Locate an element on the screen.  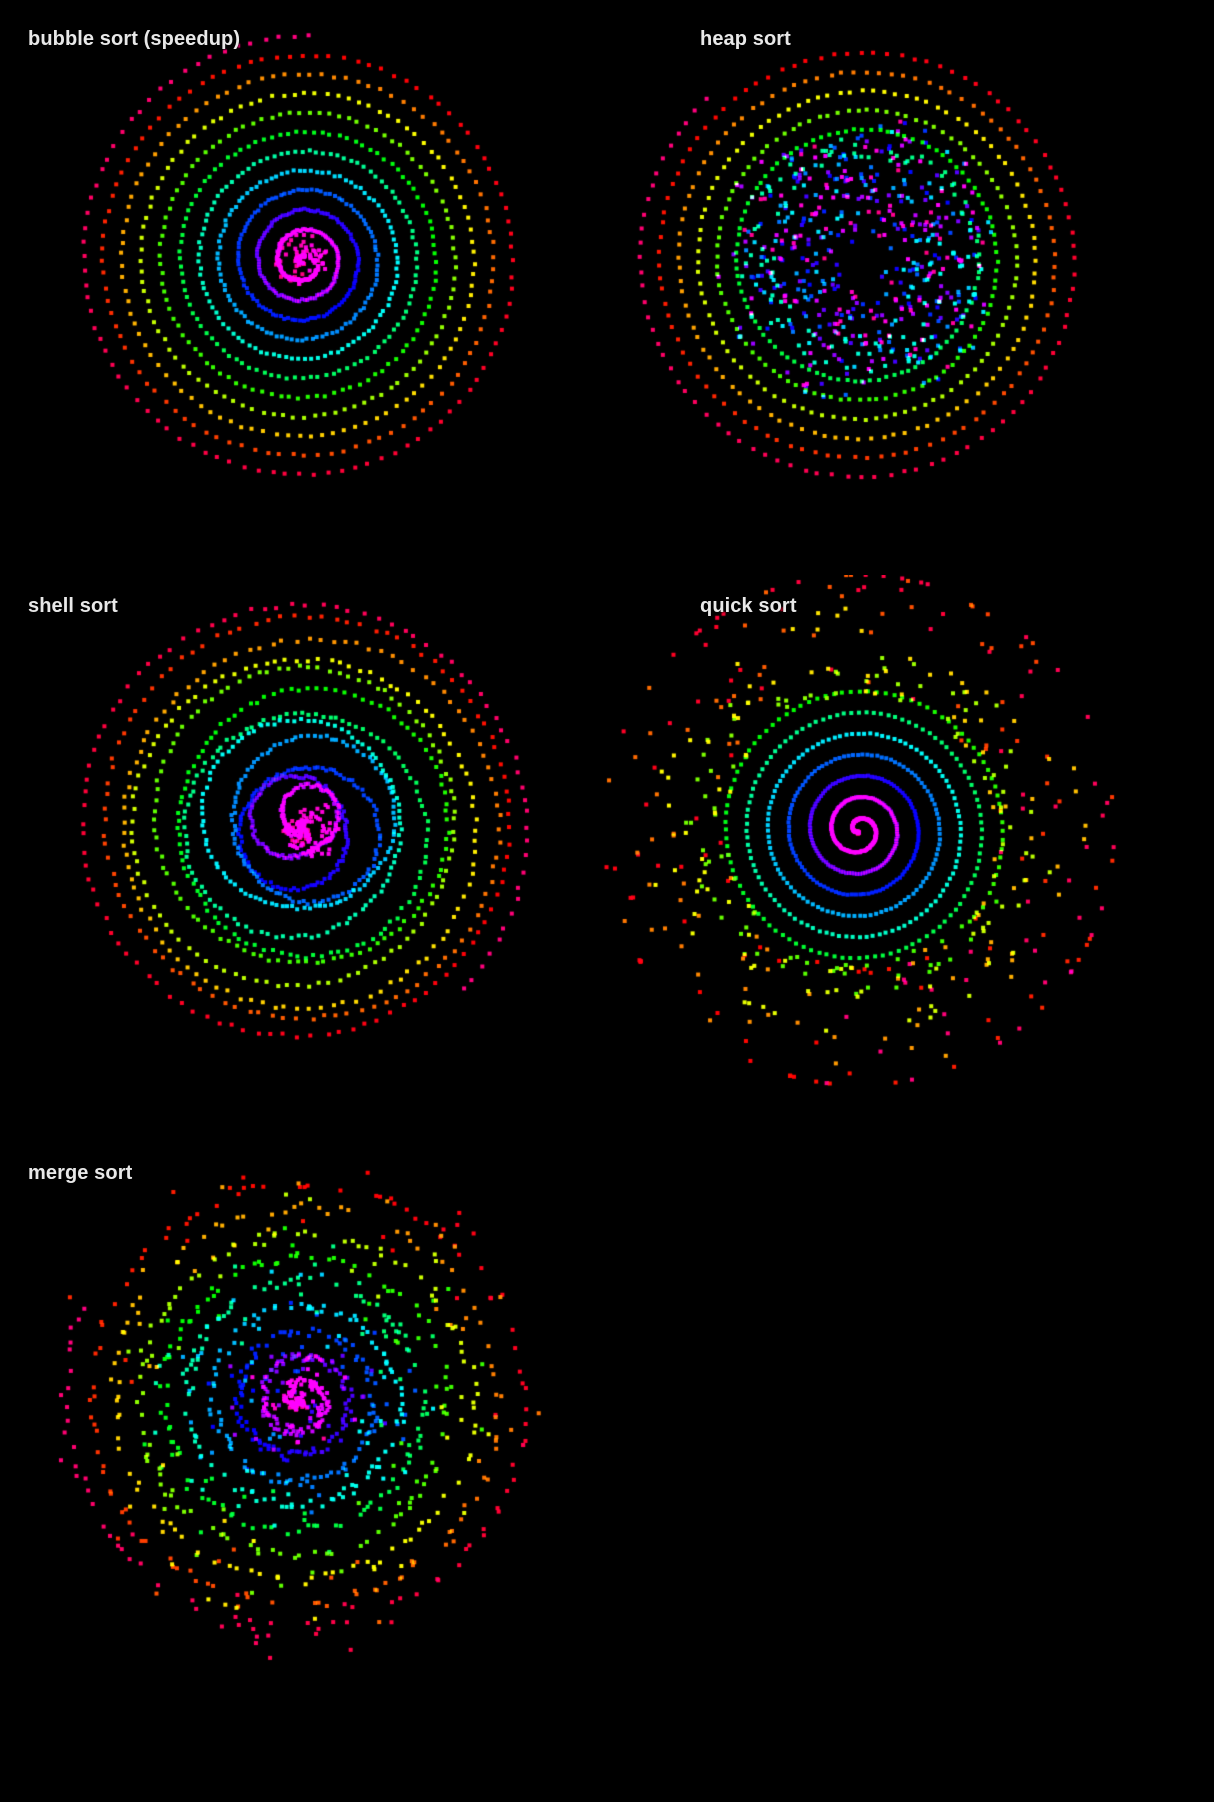
spiral-plot-heap-sort is located at coordinates (860, 286).